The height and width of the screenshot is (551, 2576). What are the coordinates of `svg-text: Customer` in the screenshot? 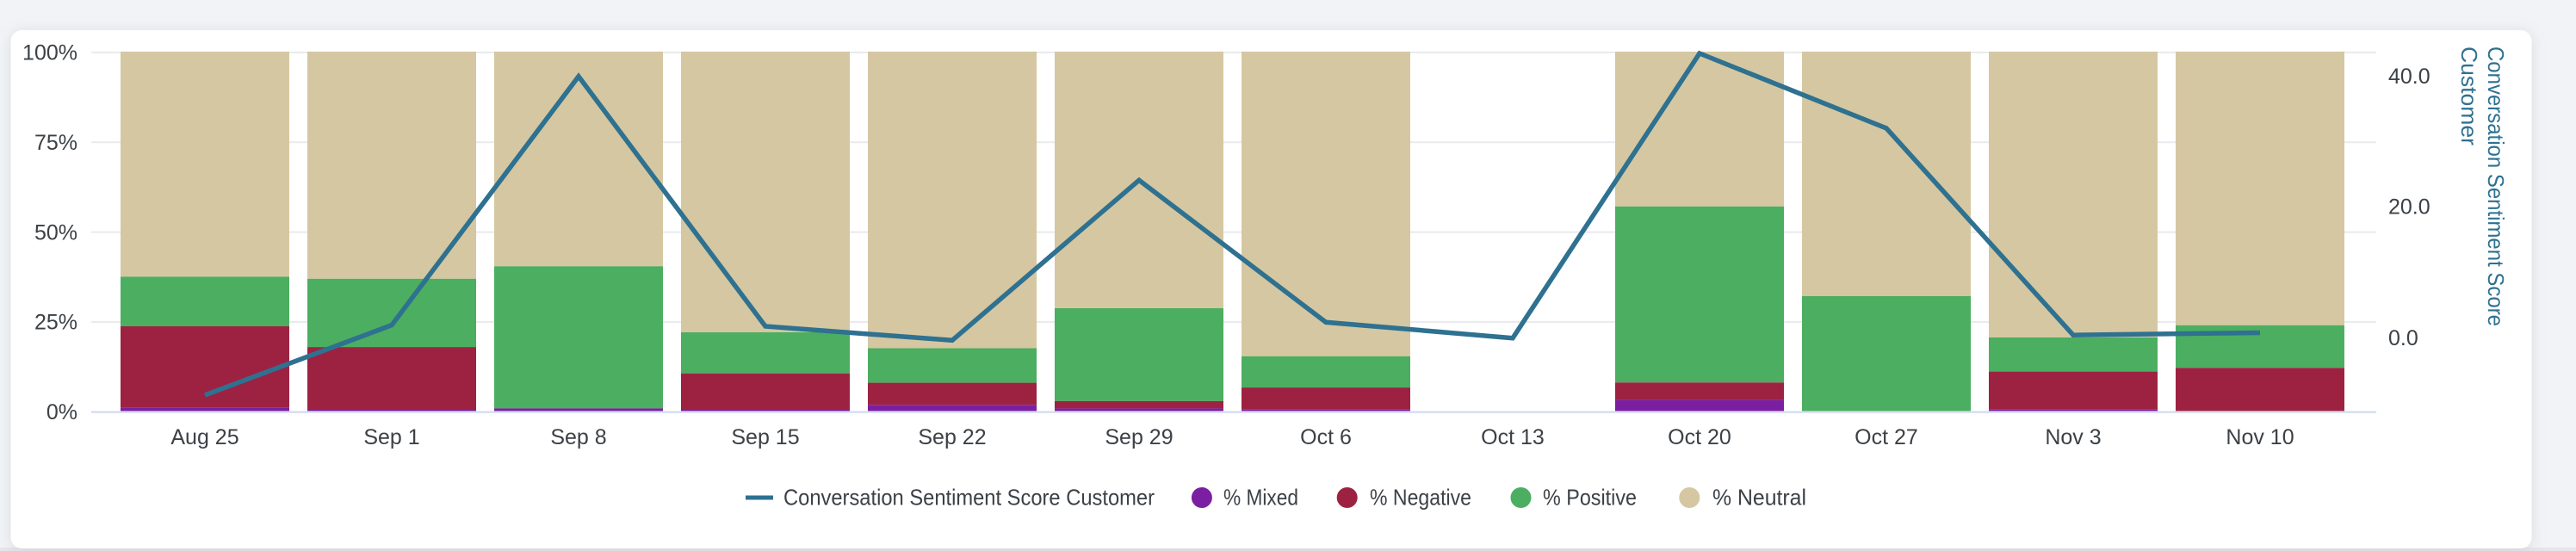 It's located at (2469, 95).